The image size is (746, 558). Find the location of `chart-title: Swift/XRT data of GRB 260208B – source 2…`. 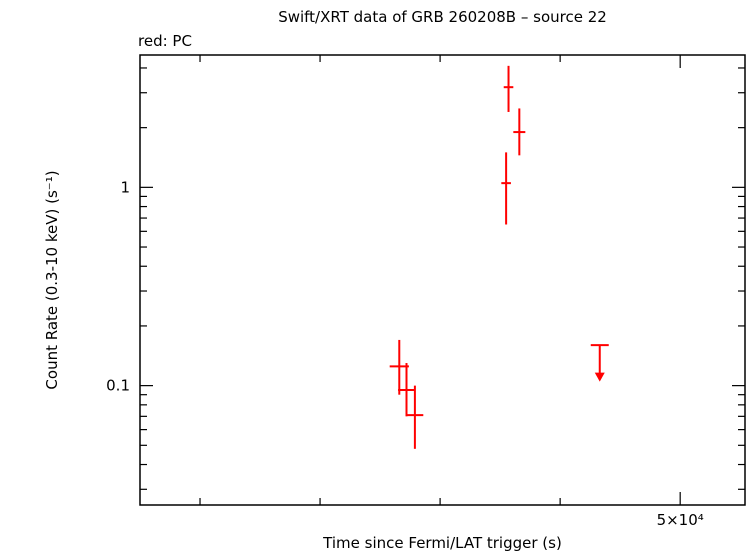

chart-title: Swift/XRT data of GRB 260208B – source 2… is located at coordinates (442, 17).